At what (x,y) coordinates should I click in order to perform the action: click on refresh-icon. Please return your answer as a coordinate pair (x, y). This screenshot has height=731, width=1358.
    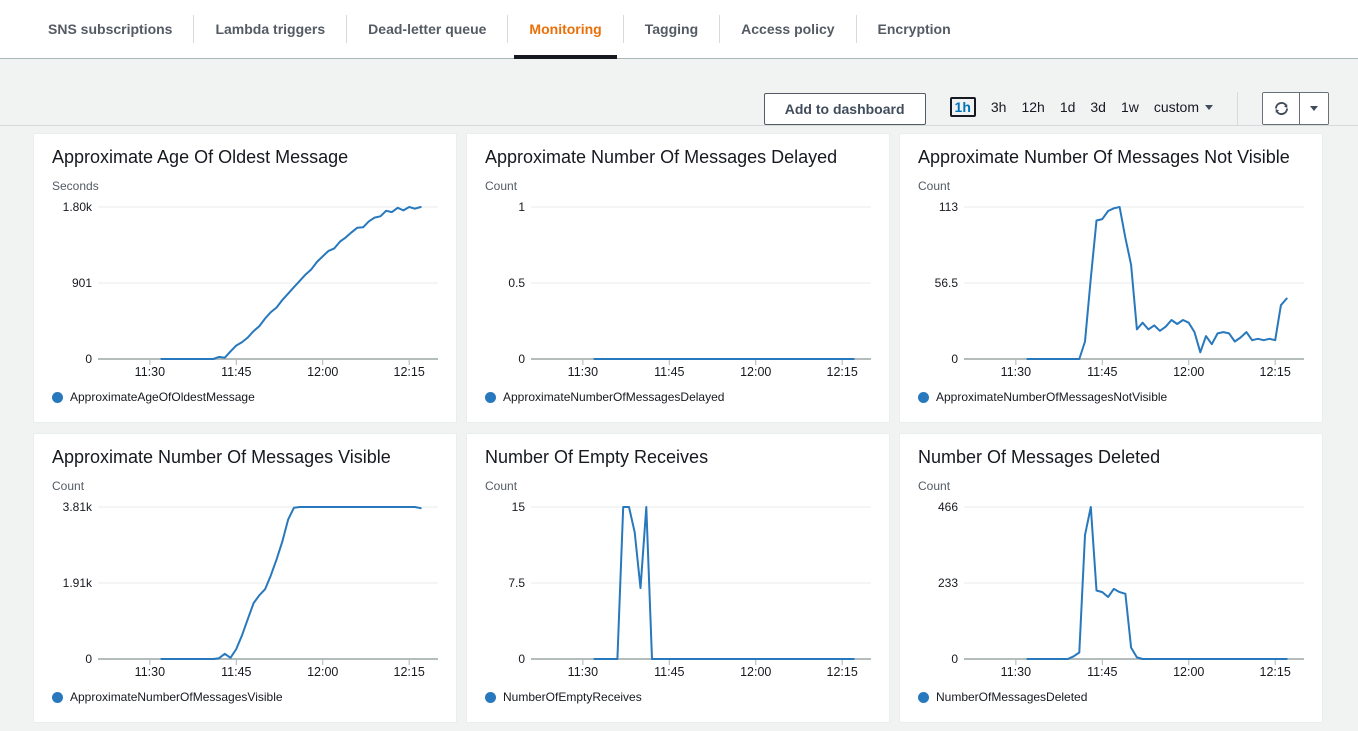
    Looking at the image, I should click on (1281, 108).